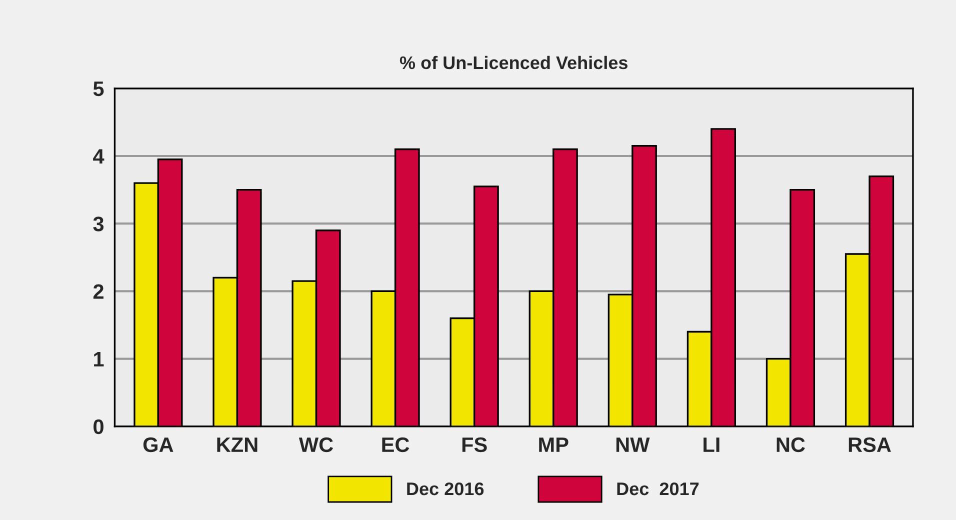 This screenshot has height=520, width=956. Describe the element at coordinates (474, 444) in the screenshot. I see `x-tick-label: FS` at that location.